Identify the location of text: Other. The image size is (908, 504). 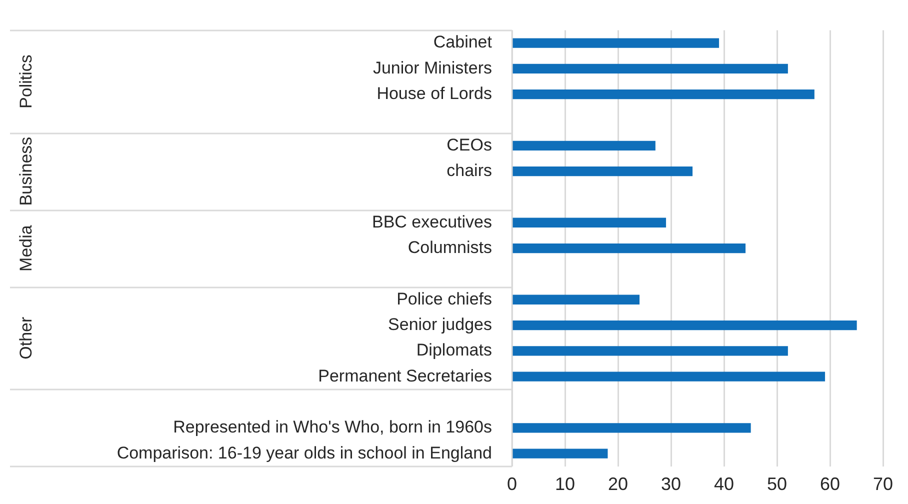
(26, 338).